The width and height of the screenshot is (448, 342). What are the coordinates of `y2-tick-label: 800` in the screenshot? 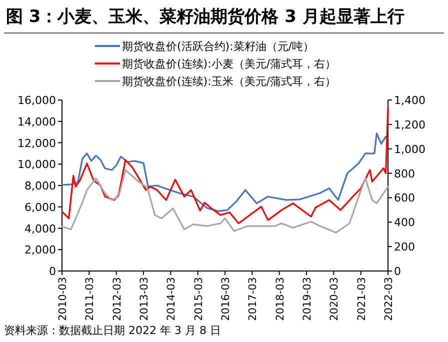 It's located at (404, 173).